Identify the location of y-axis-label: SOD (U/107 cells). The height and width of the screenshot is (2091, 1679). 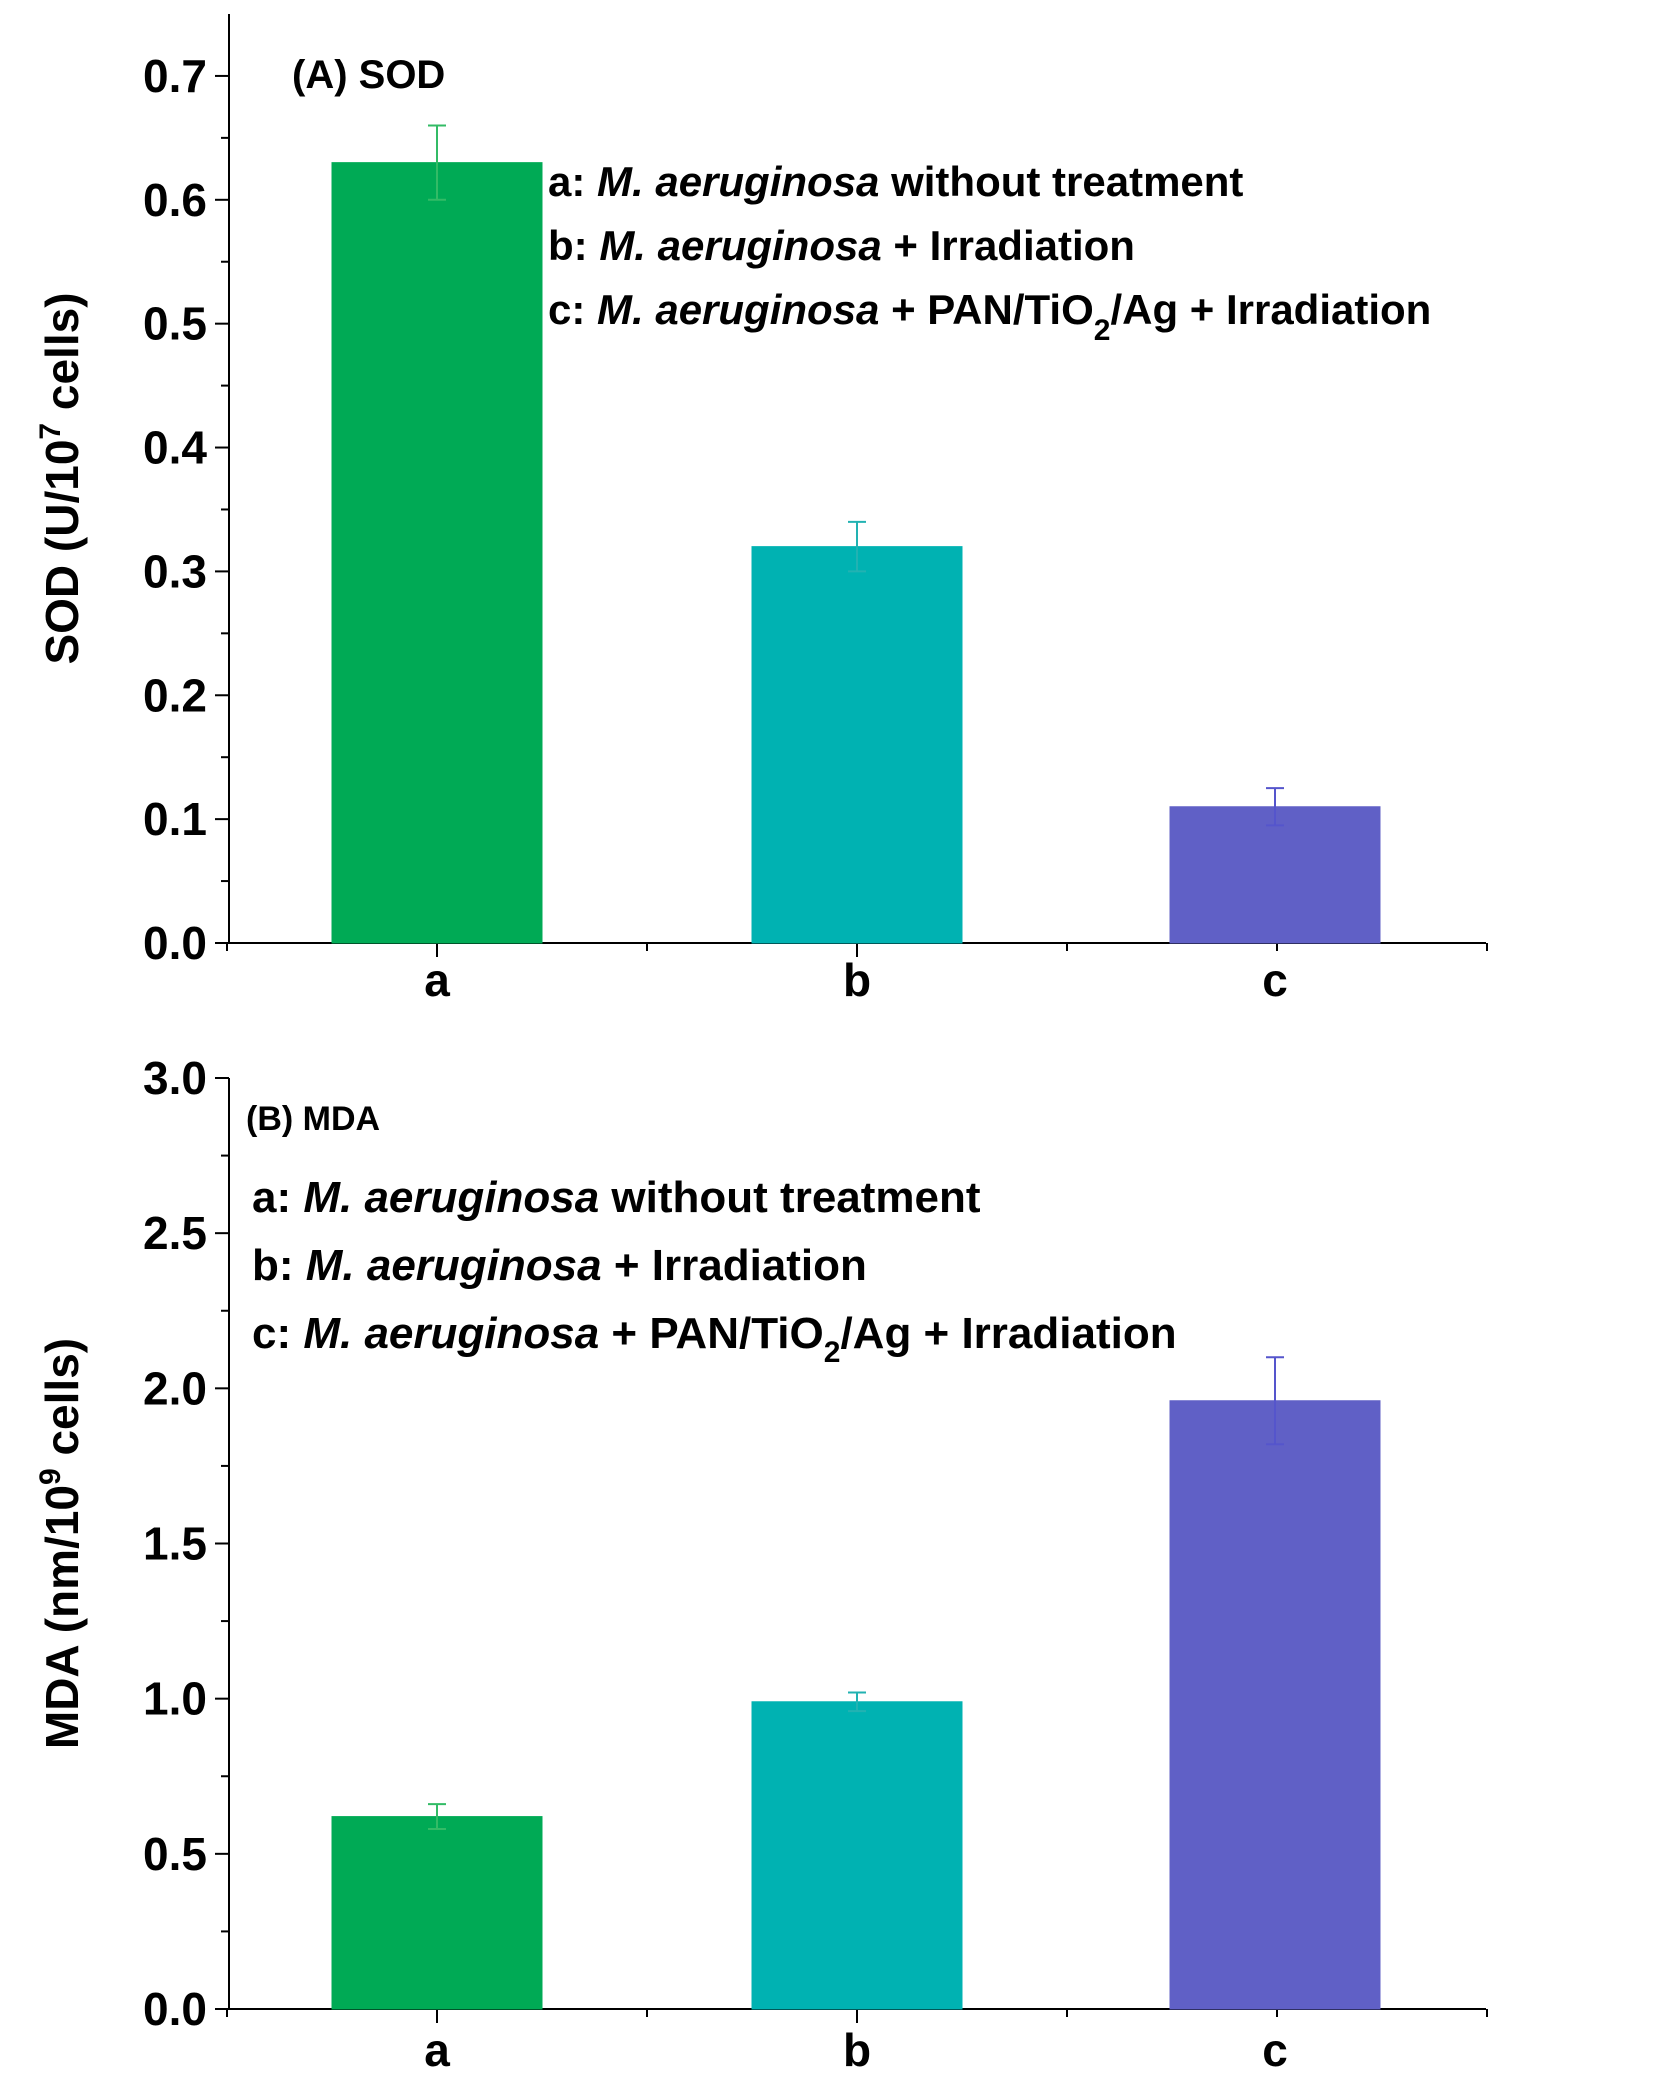
(61, 478).